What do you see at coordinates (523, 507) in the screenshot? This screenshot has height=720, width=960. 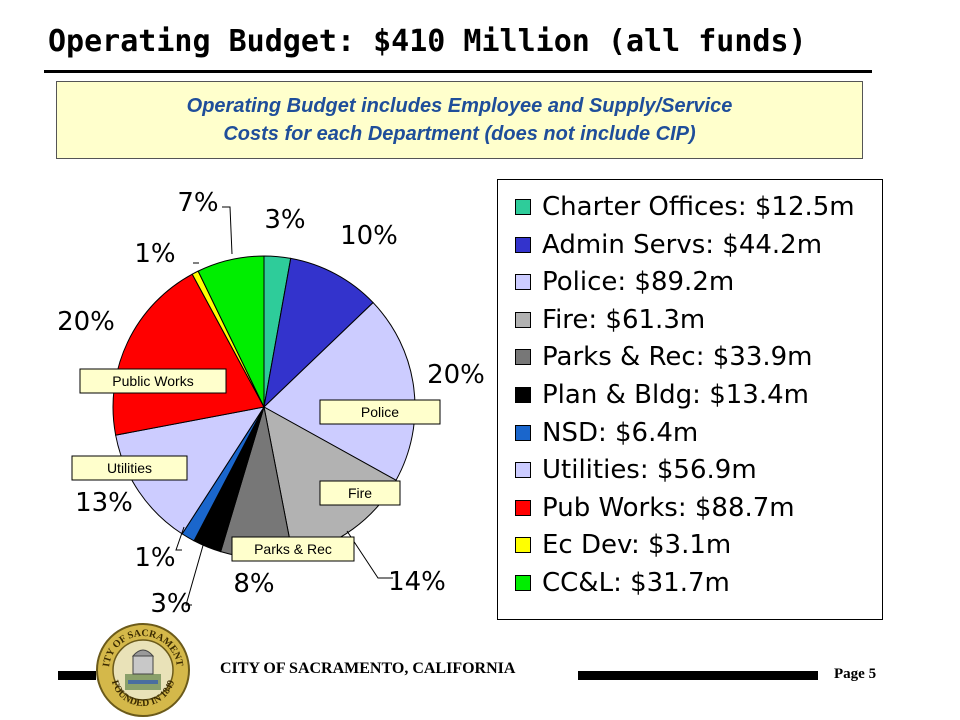 I see `legend-swatch-pub-works` at bounding box center [523, 507].